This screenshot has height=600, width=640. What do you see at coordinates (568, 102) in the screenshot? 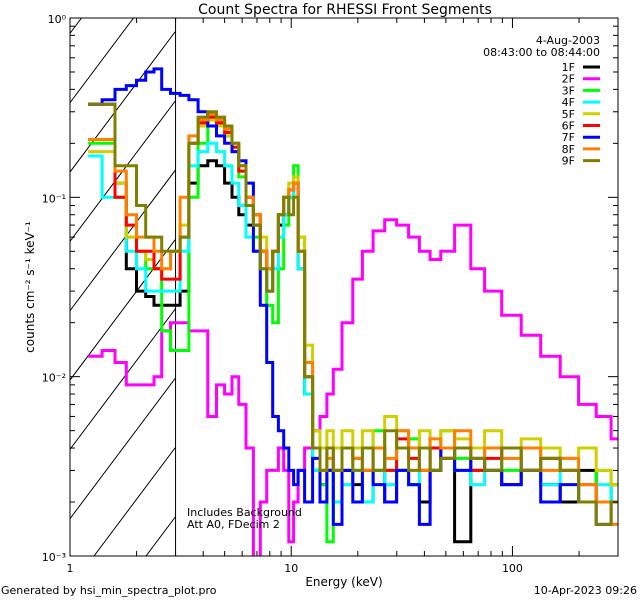
I see `legend-label-4F: 4F` at bounding box center [568, 102].